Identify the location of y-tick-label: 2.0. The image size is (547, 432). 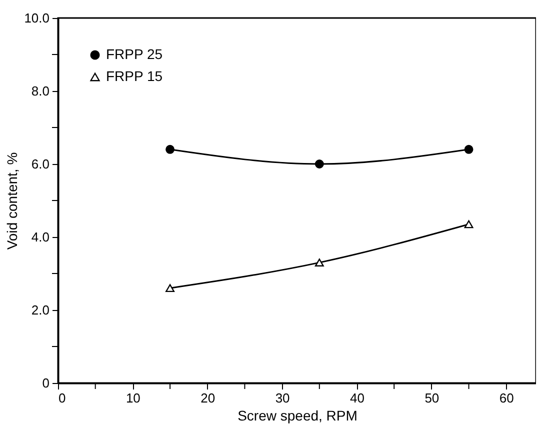
(40, 310).